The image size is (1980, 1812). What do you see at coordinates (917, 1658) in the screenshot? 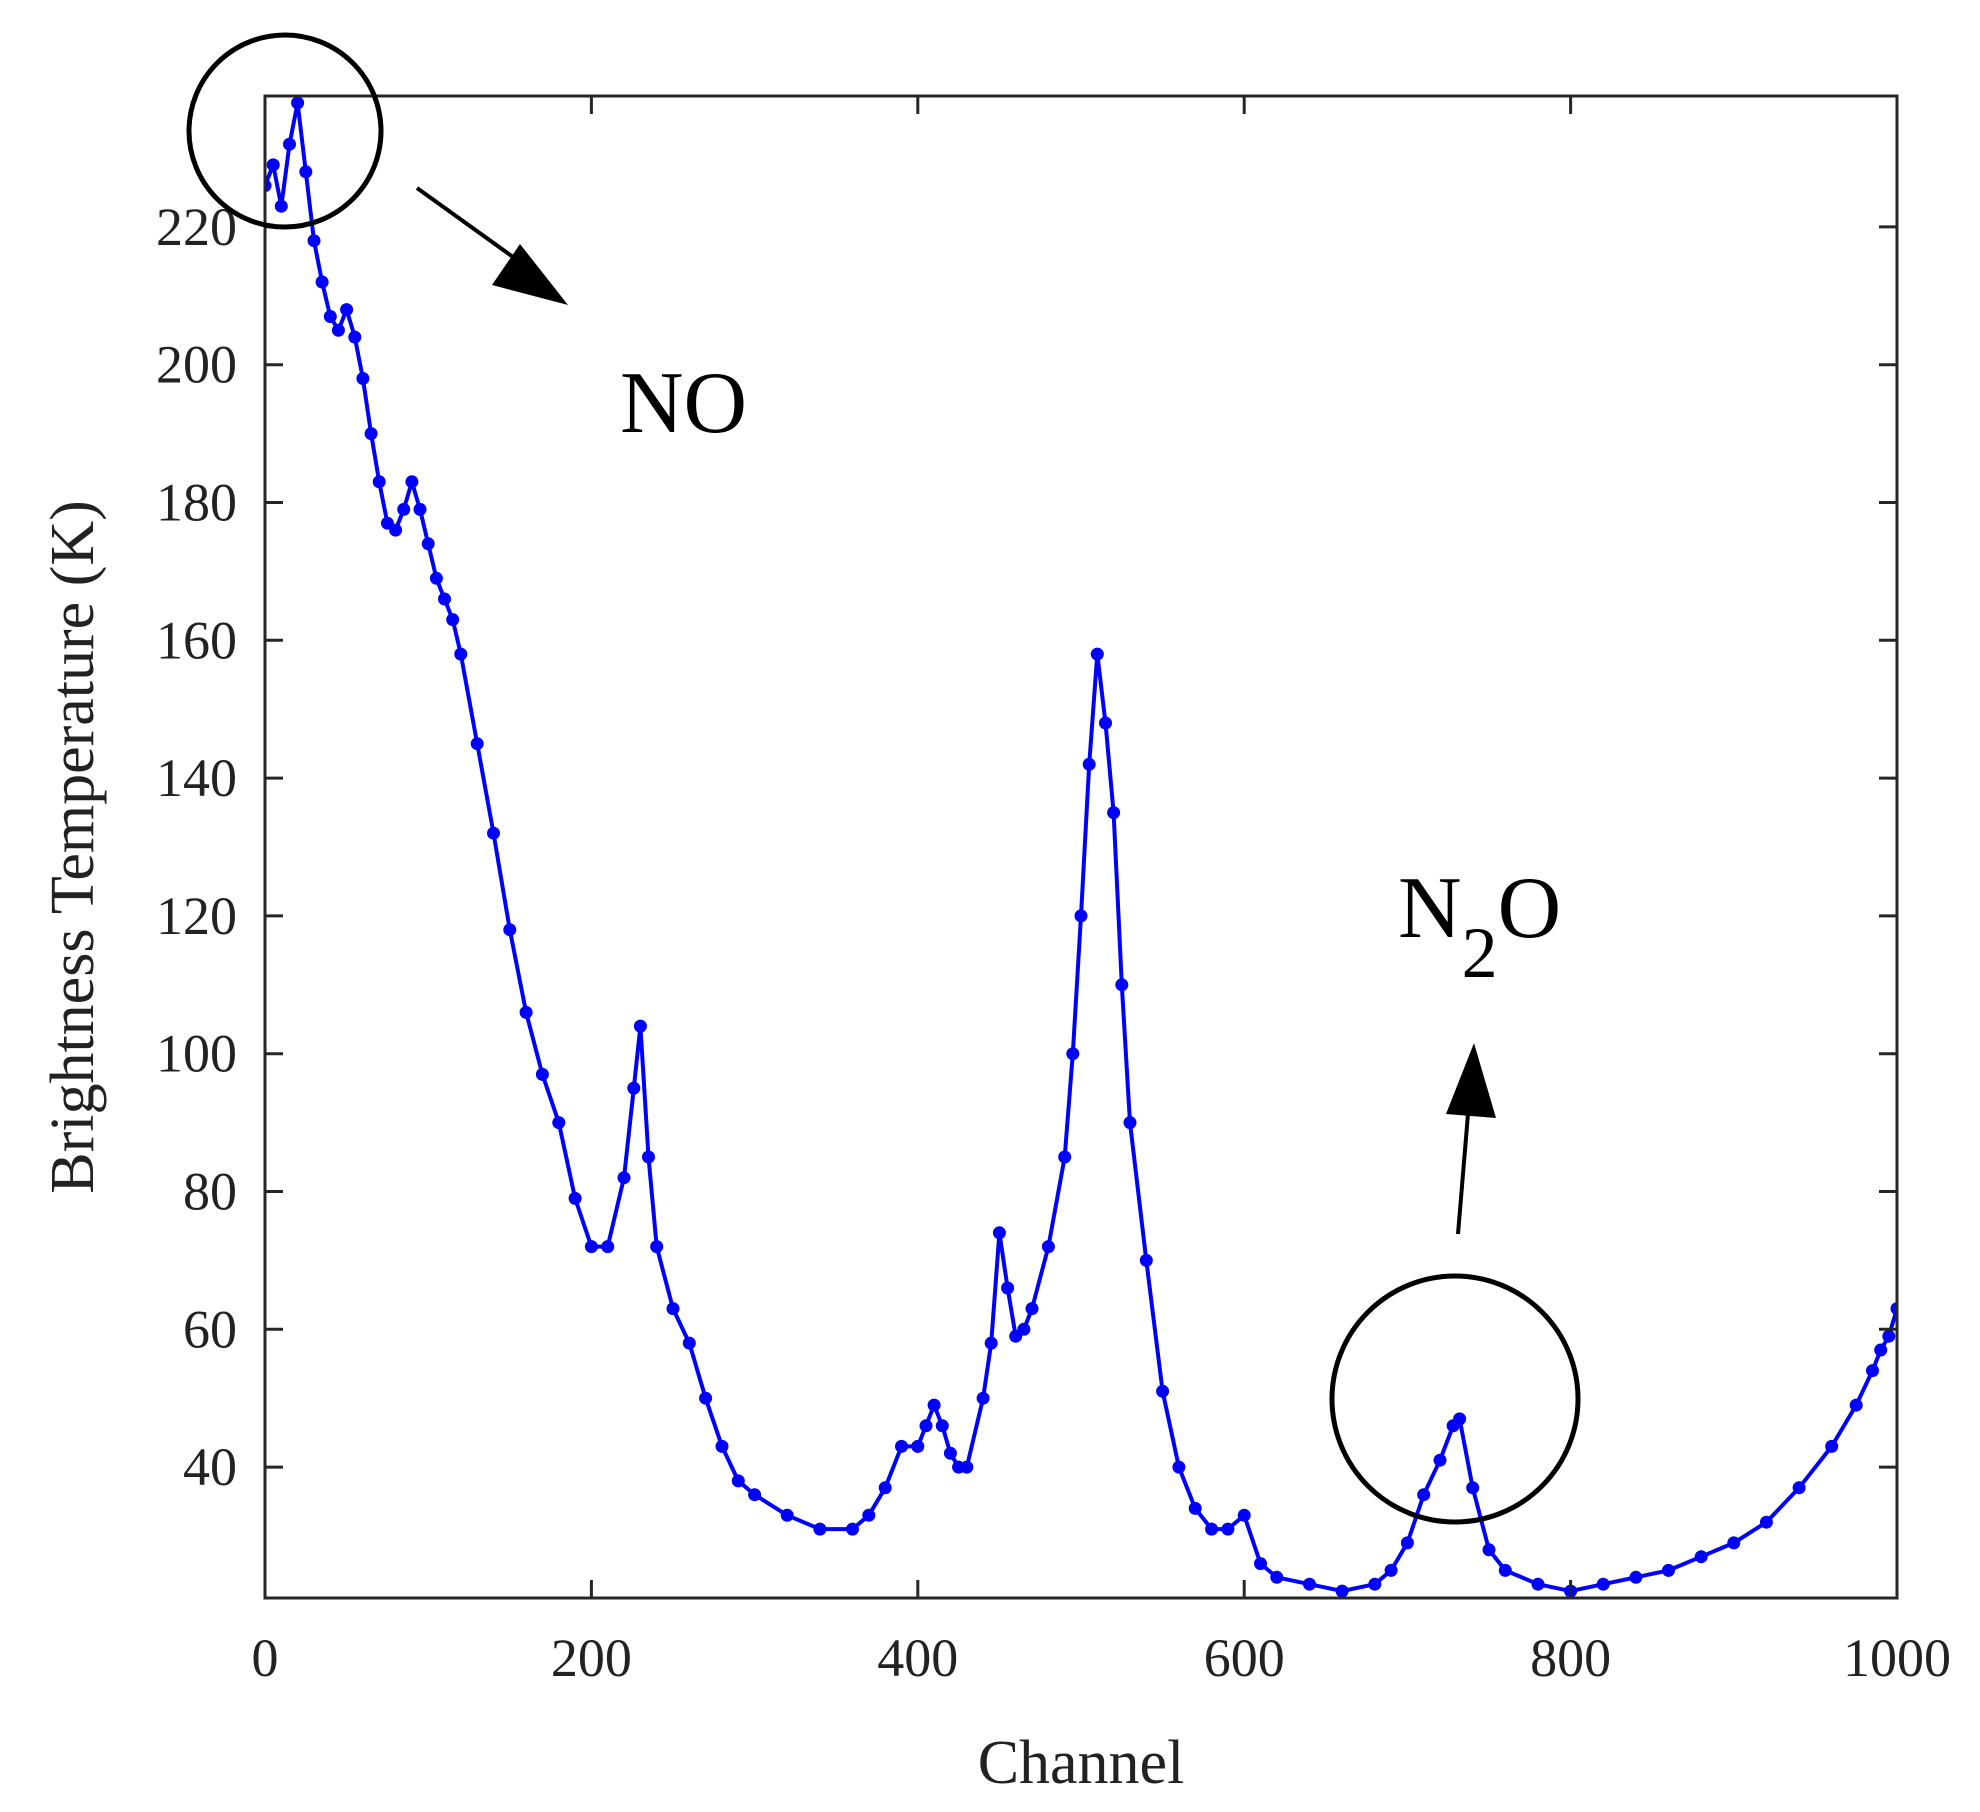
I see `x-tick-label: 400` at bounding box center [917, 1658].